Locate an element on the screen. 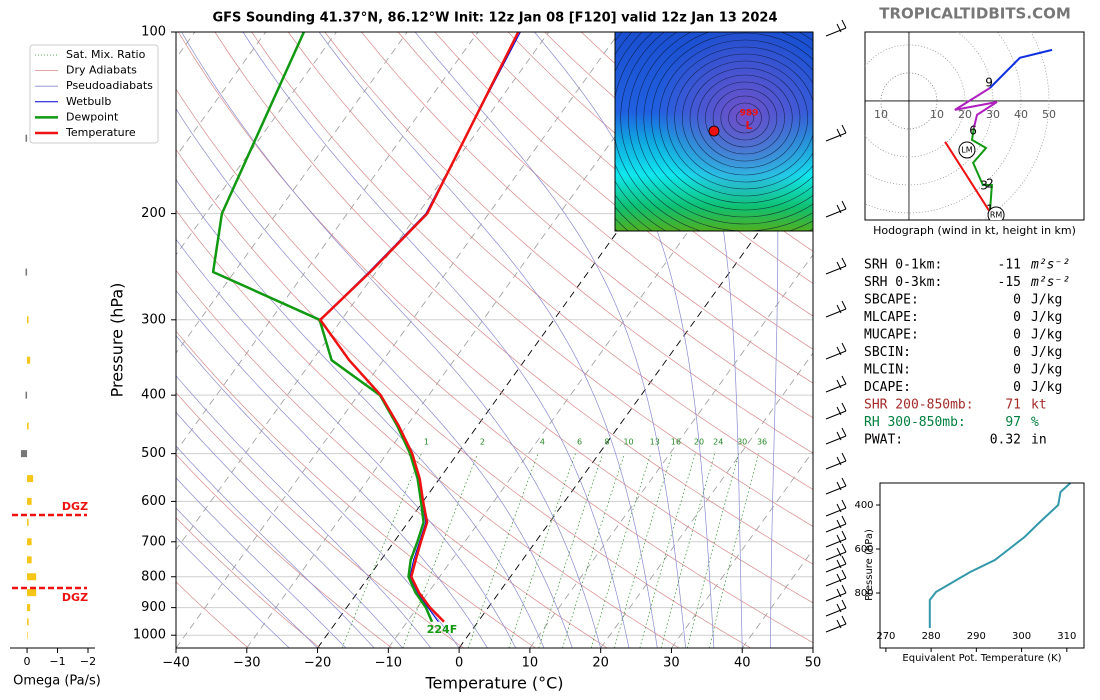 The height and width of the screenshot is (700, 1100). x-tick-label: 310 is located at coordinates (1066, 636).